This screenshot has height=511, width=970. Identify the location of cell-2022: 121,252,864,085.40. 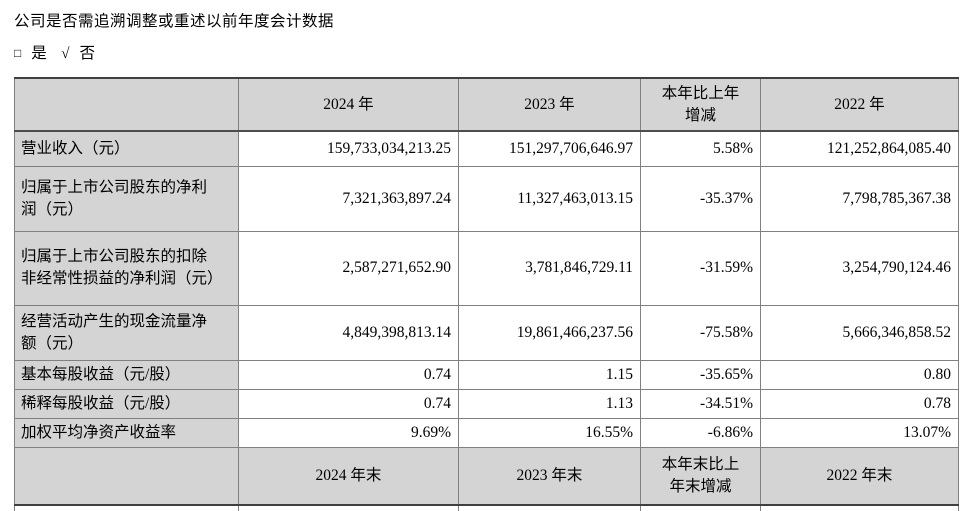
(859, 148).